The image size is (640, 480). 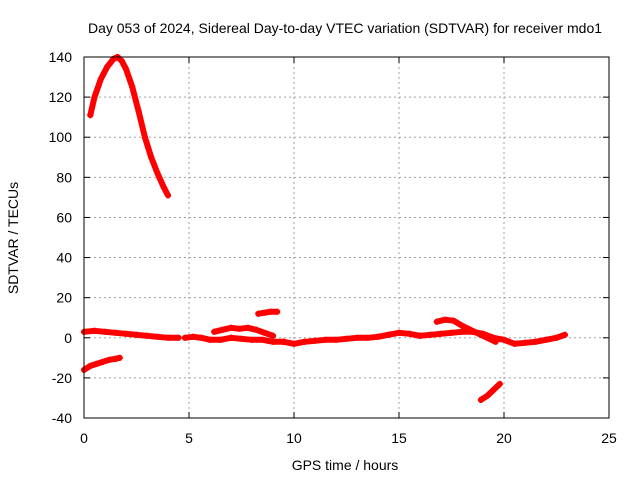 What do you see at coordinates (84, 438) in the screenshot?
I see `x-tick-label: 0` at bounding box center [84, 438].